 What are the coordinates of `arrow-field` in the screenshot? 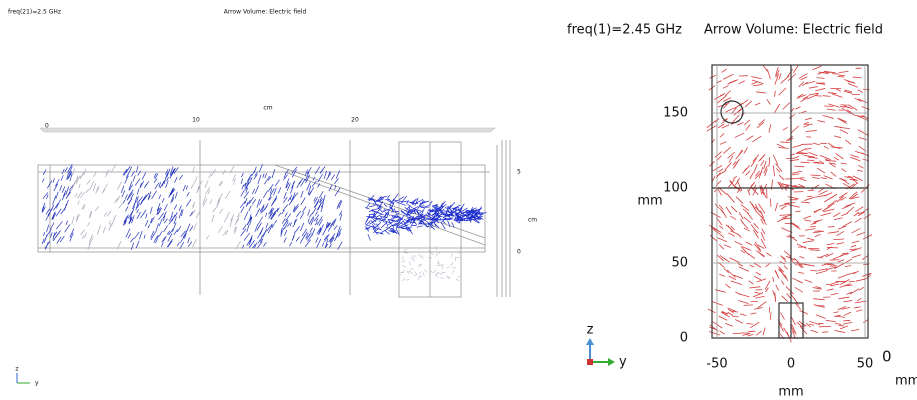 It's located at (264, 223).